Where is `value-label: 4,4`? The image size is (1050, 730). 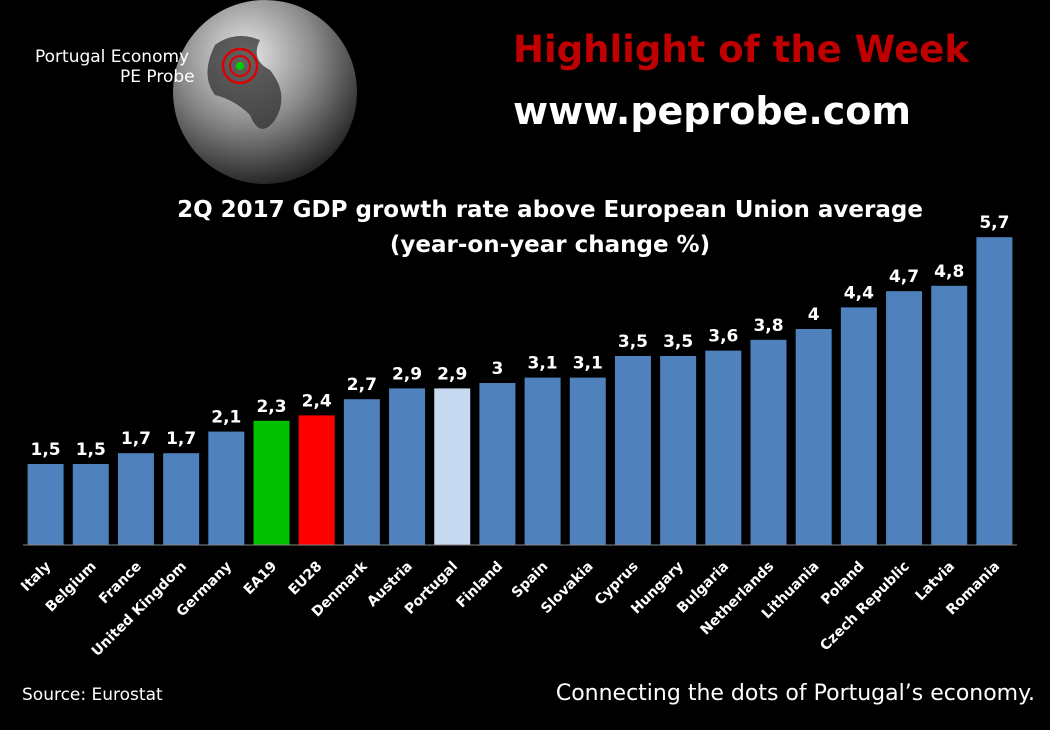
value-label: 4,4 is located at coordinates (859, 293).